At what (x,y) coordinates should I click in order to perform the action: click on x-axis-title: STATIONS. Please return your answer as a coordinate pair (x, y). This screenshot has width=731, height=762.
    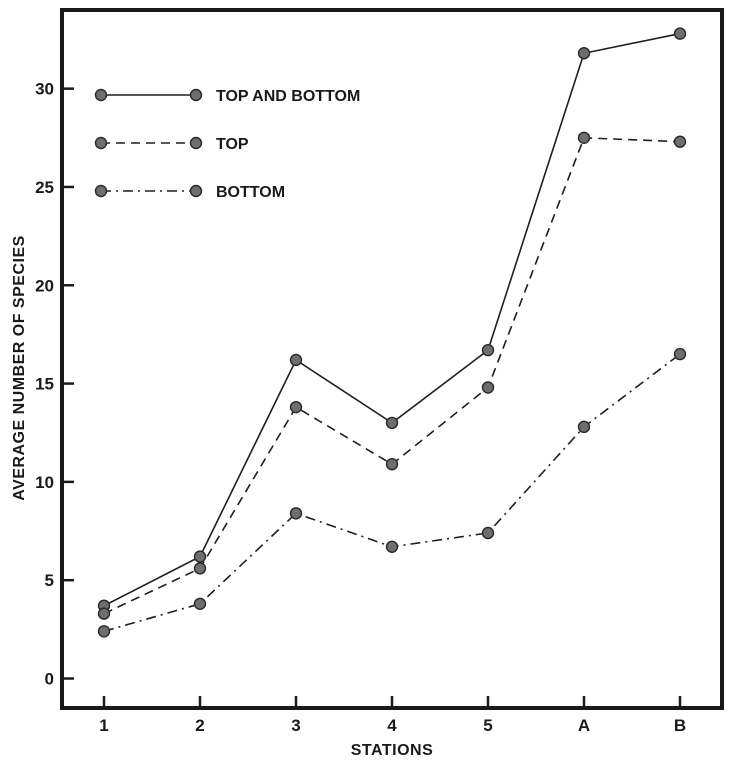
    Looking at the image, I should click on (392, 750).